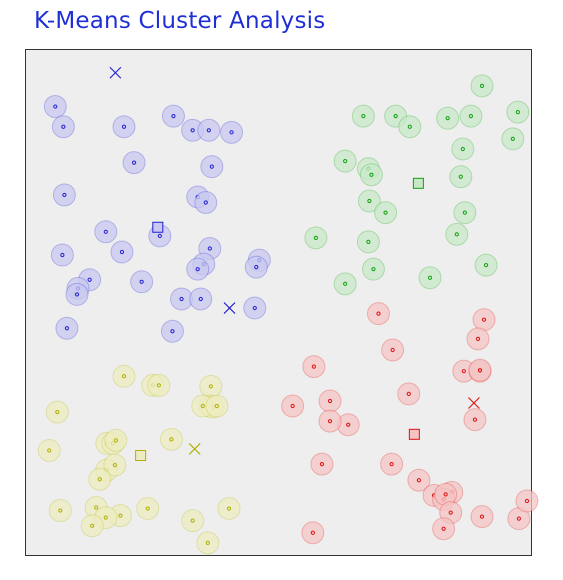 The image size is (563, 580). Describe the element at coordinates (418, 183) in the screenshot. I see `green-centroid-marker` at that location.